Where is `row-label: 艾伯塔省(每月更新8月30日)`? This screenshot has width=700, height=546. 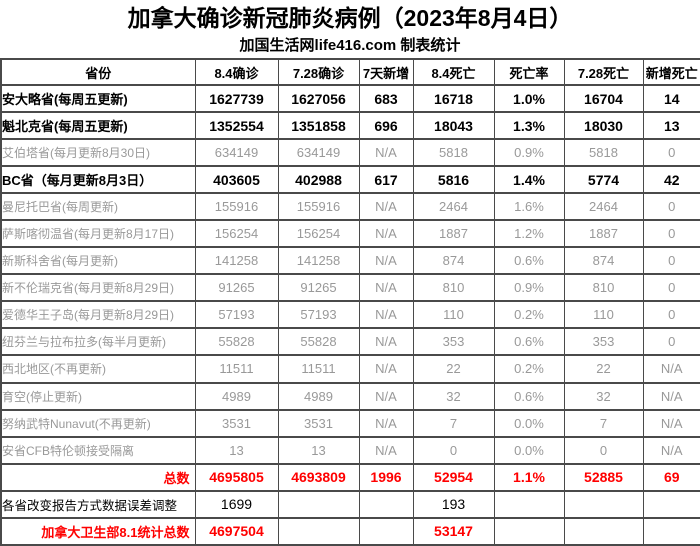 row-label: 艾伯塔省(每月更新8月30日) is located at coordinates (98, 153).